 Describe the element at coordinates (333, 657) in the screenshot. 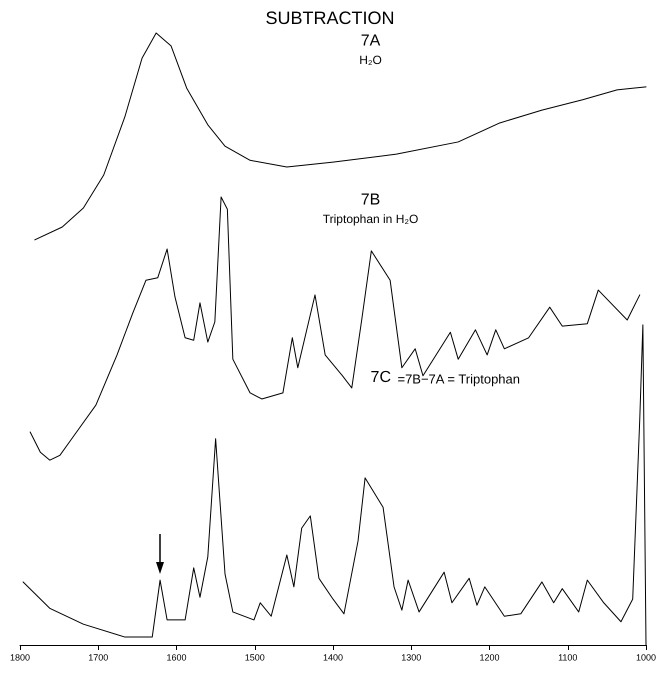

I see `x-tick-label: 1400` at that location.